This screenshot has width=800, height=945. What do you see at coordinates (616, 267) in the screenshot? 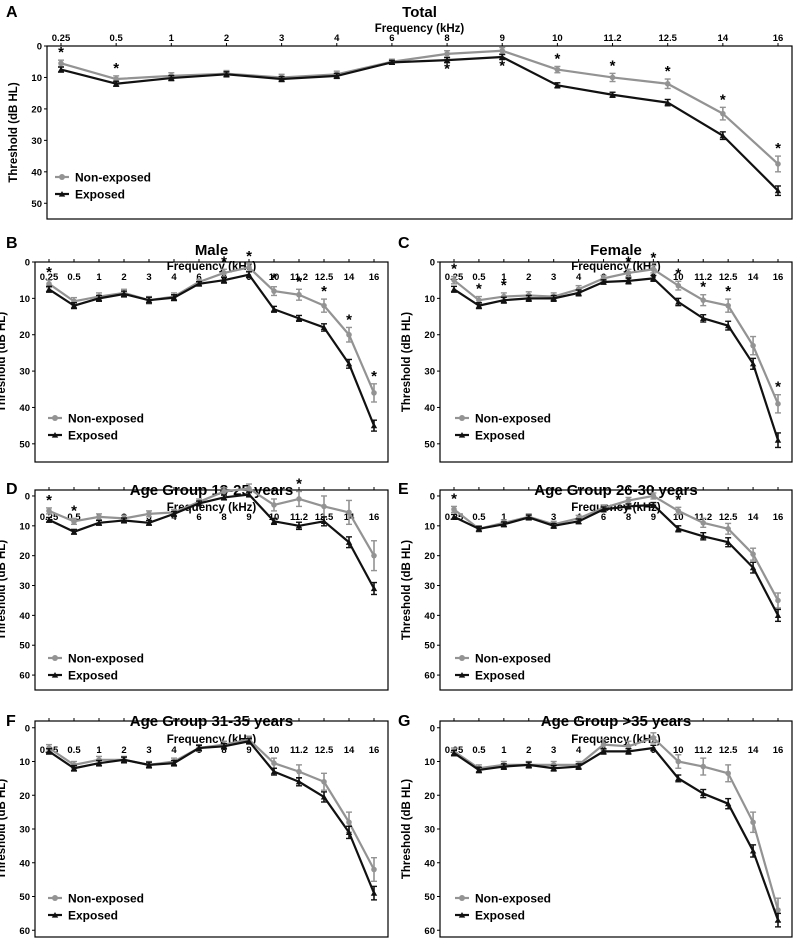
I see `x-axis-label: Frequency (kHz)` at bounding box center [616, 267].